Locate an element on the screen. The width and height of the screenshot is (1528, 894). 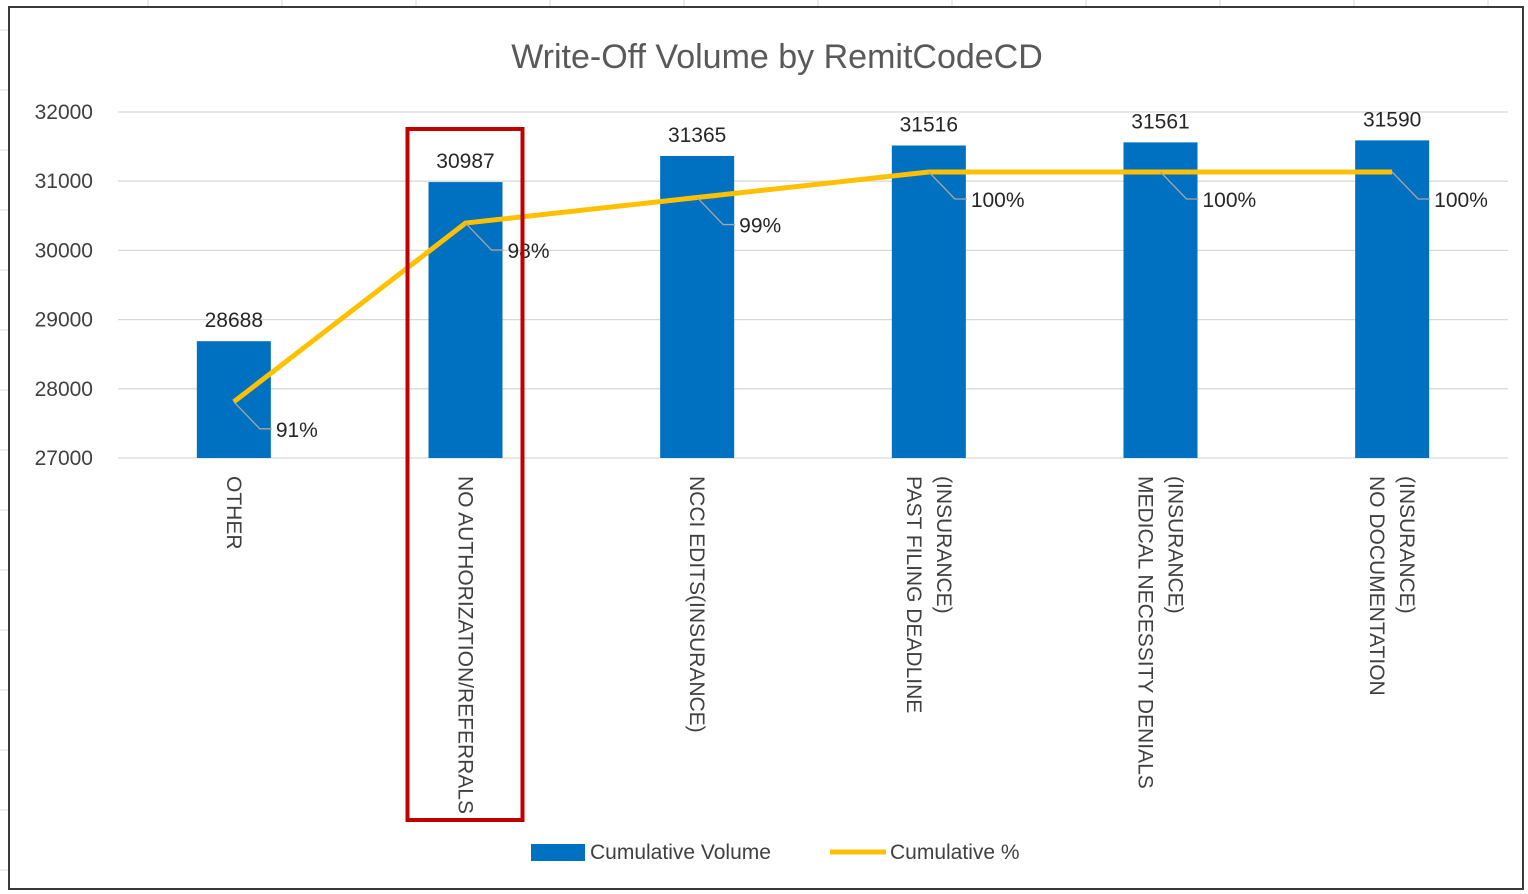
category-label: NO DOCUMENTATION (INSURANCE) is located at coordinates (1391, 586).